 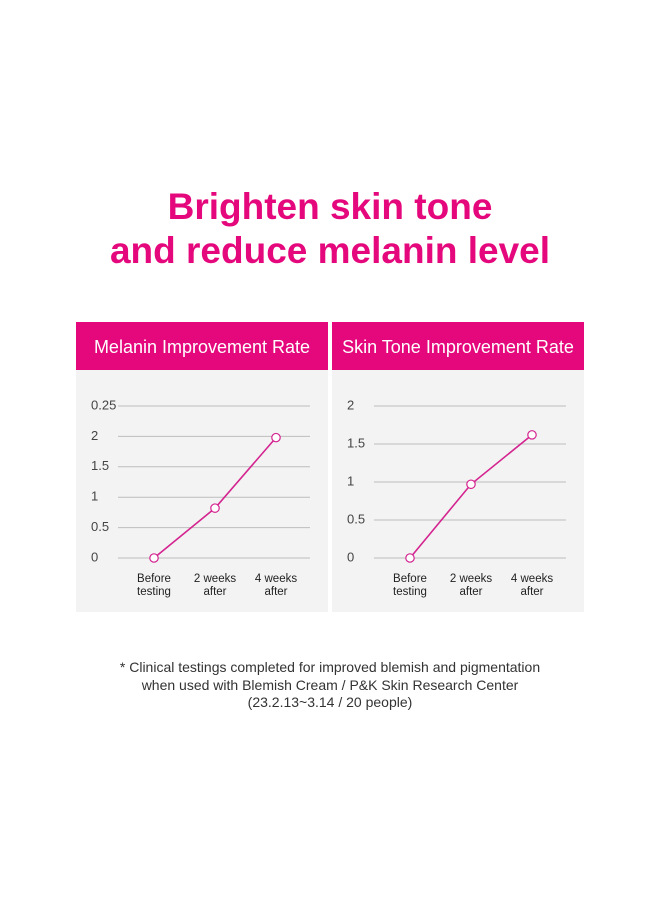 I want to click on chart: 0 0.5 1 1.5 2, so click(x=456, y=480).